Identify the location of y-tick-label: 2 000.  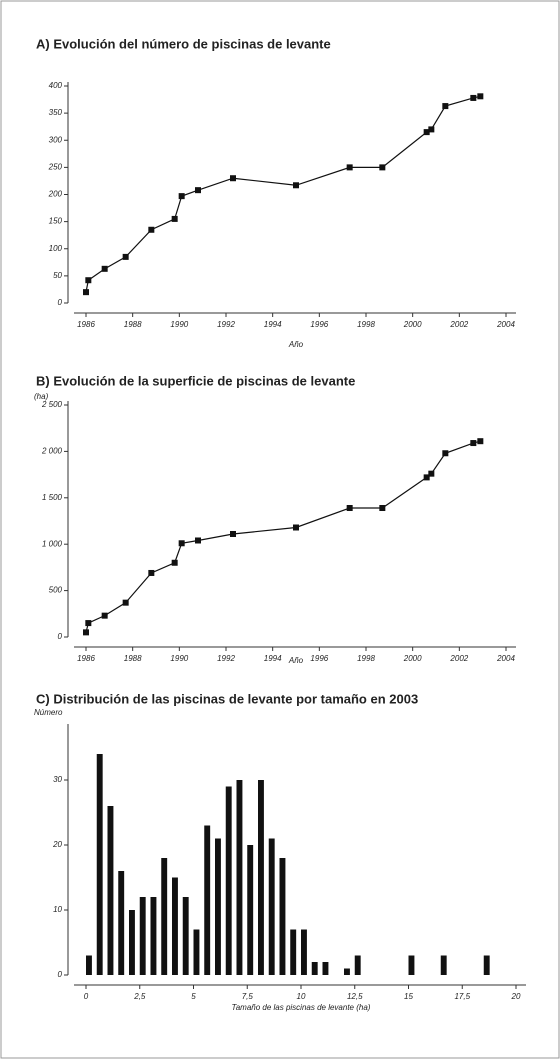
(52, 451).